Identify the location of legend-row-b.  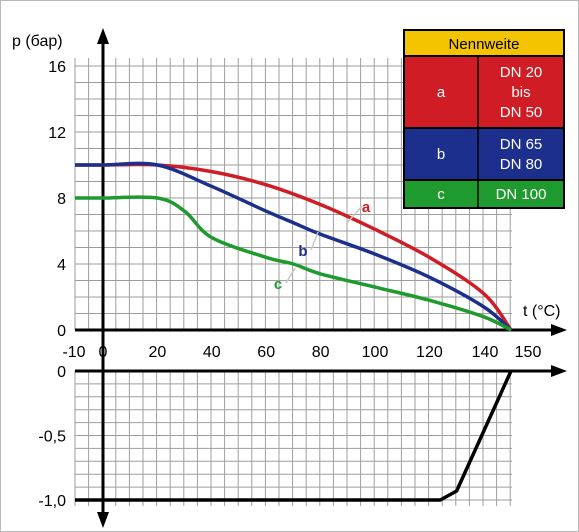
(484, 154).